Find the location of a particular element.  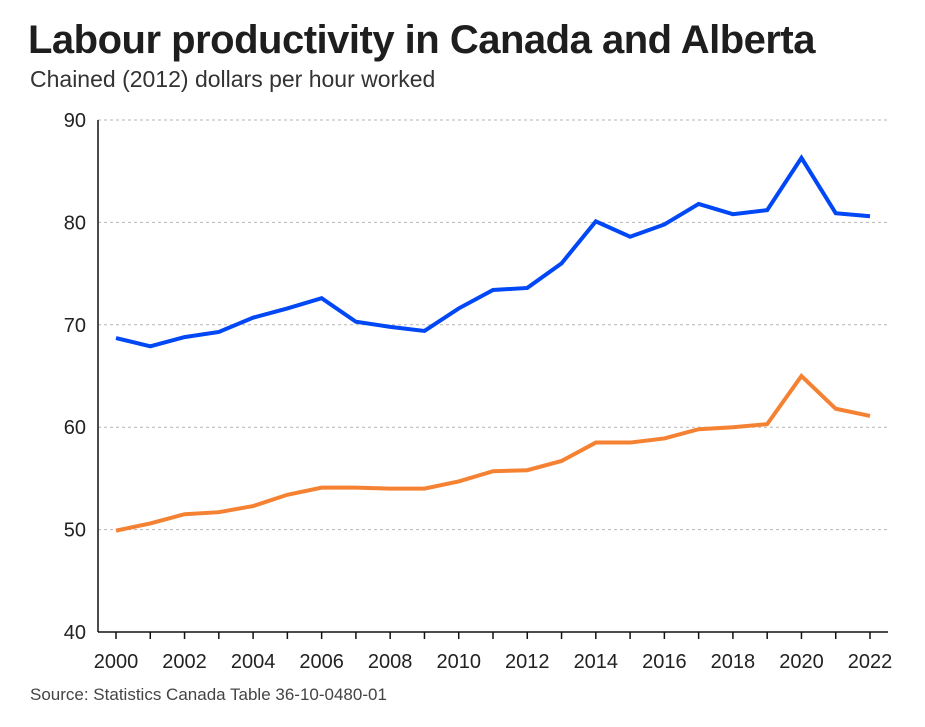

x-tick-label: 2002 is located at coordinates (184, 662).